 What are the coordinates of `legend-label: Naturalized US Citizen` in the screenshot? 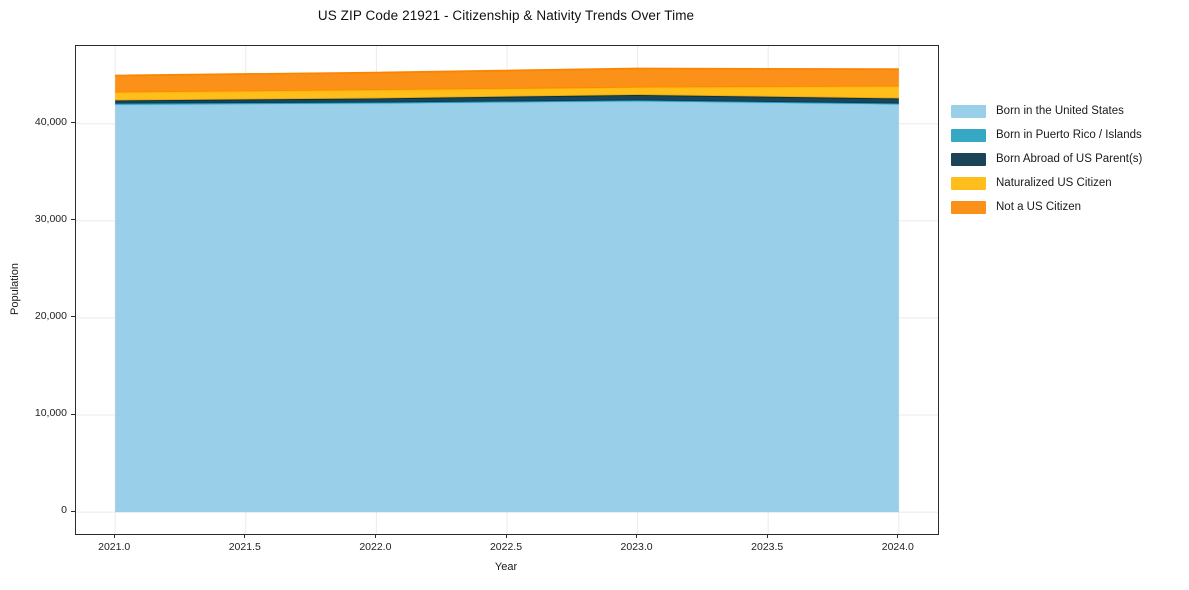 It's located at (1054, 183).